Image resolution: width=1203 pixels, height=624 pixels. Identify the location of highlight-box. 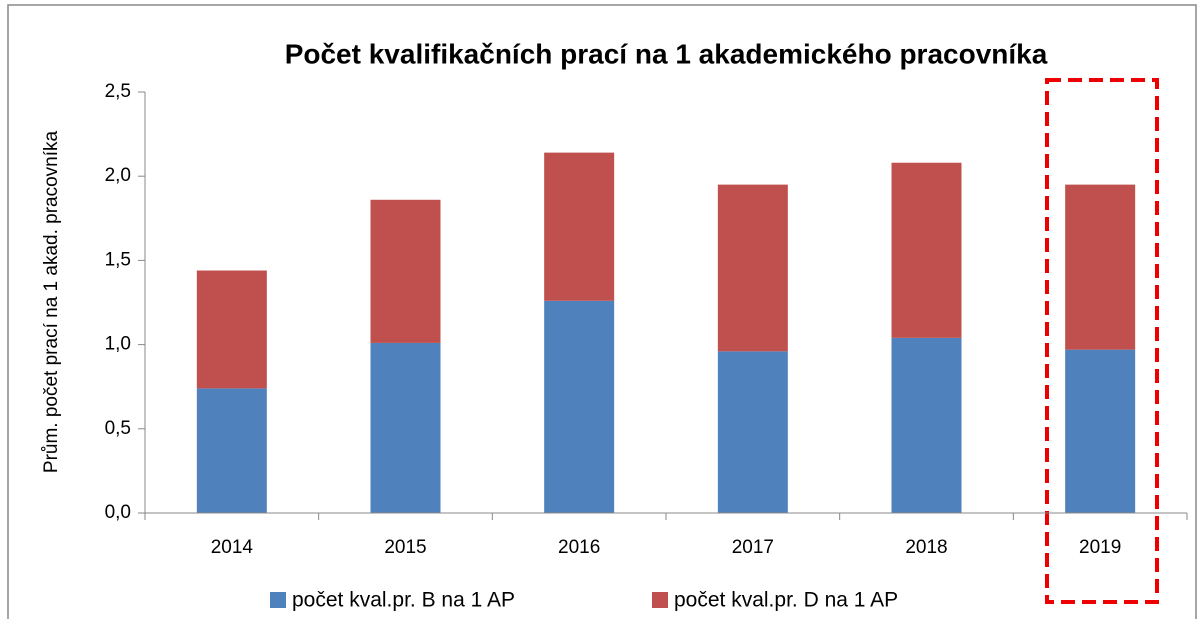
(1102, 341).